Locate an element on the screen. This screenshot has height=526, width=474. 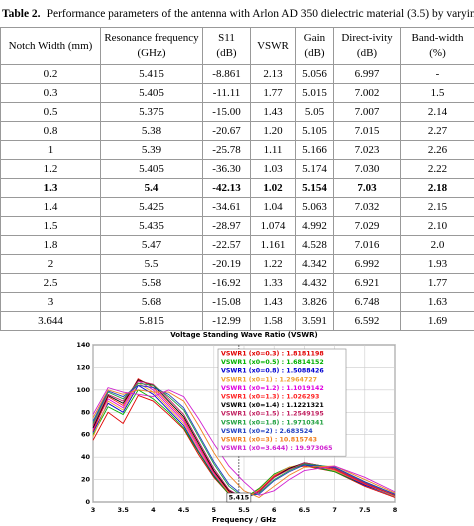
header-cell: Direct-ivity (dB) is located at coordinates (367, 46).